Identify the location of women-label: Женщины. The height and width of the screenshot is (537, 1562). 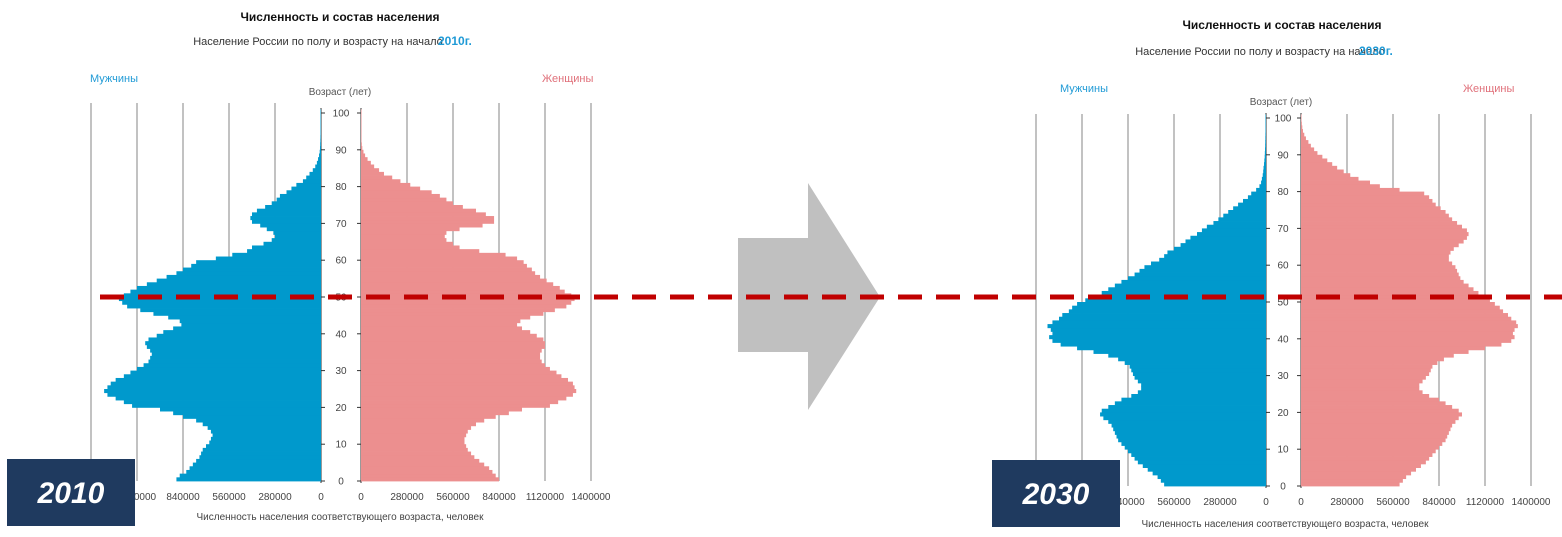
(567, 79).